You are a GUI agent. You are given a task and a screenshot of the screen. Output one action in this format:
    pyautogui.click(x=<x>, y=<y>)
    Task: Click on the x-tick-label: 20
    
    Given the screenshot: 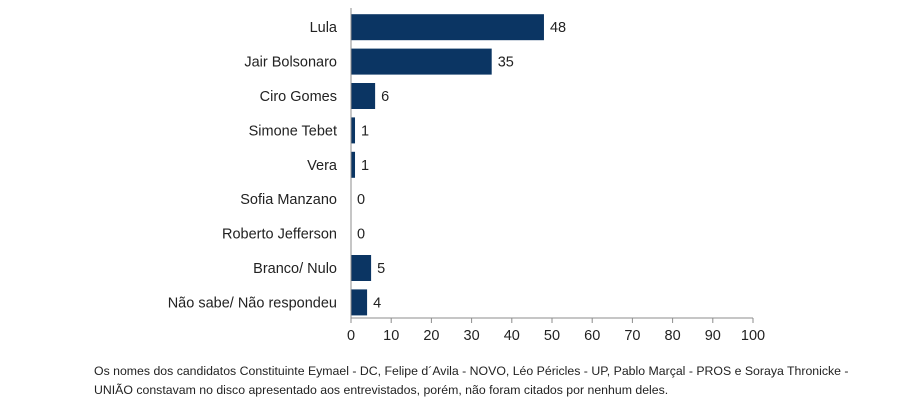 What is the action you would take?
    pyautogui.click(x=431, y=336)
    